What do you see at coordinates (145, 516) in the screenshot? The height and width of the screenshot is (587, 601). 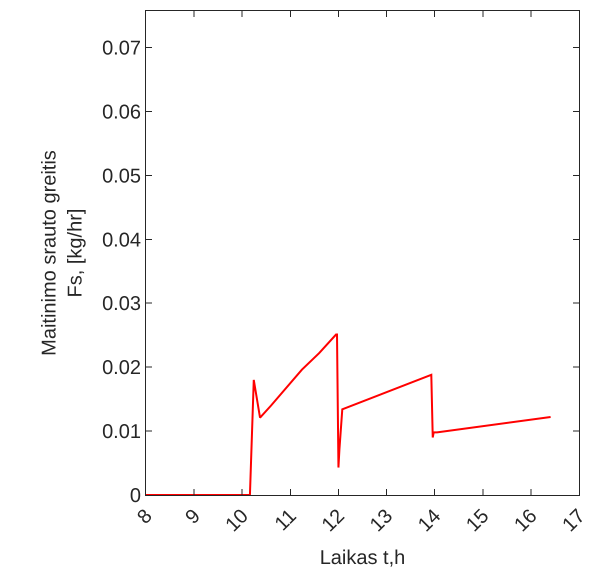 I see `x-tick-label: 8` at bounding box center [145, 516].